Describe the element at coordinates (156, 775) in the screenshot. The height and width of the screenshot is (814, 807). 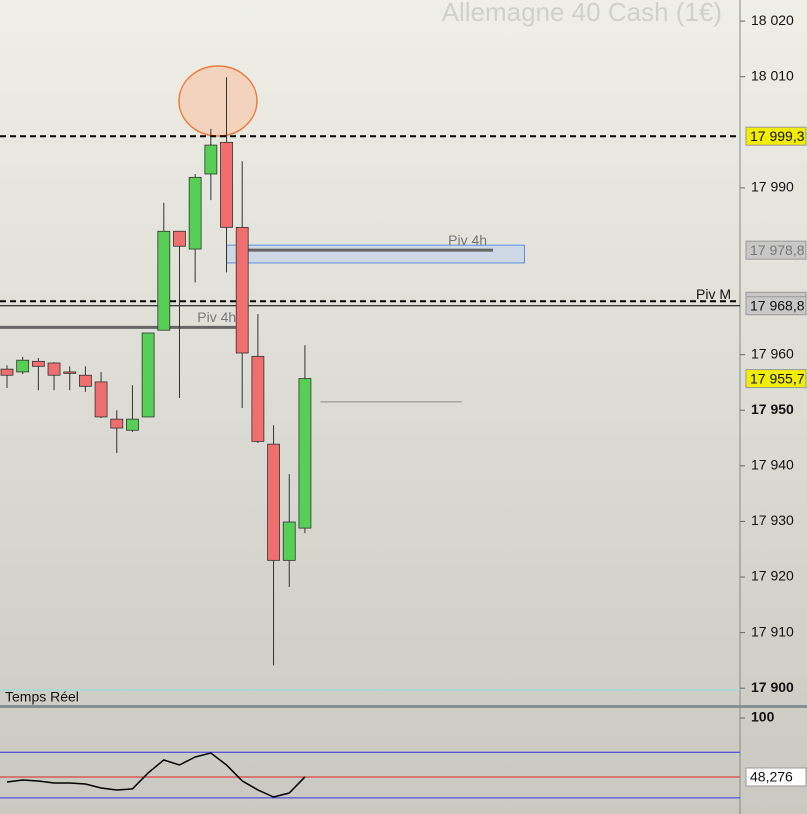
I see `indicator-line` at that location.